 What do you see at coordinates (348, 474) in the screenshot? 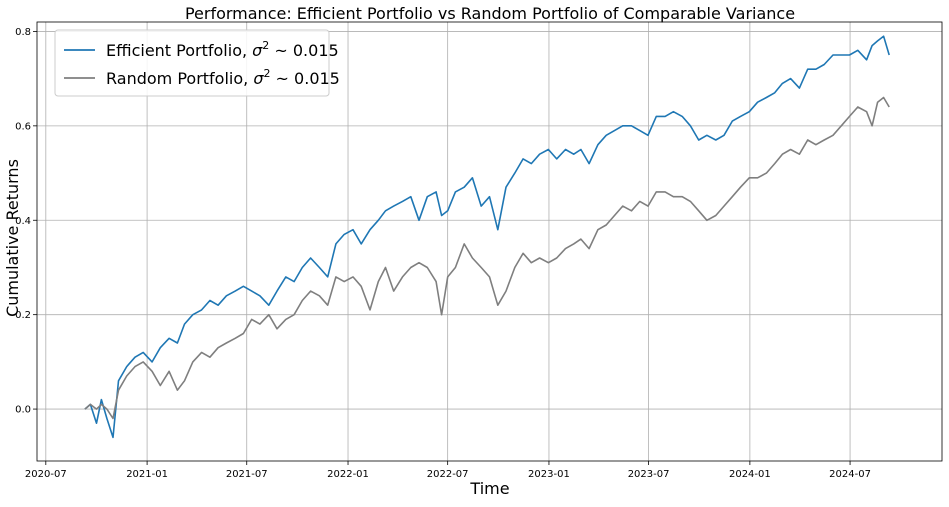
I see `x-tick-label: 2022-01` at bounding box center [348, 474].